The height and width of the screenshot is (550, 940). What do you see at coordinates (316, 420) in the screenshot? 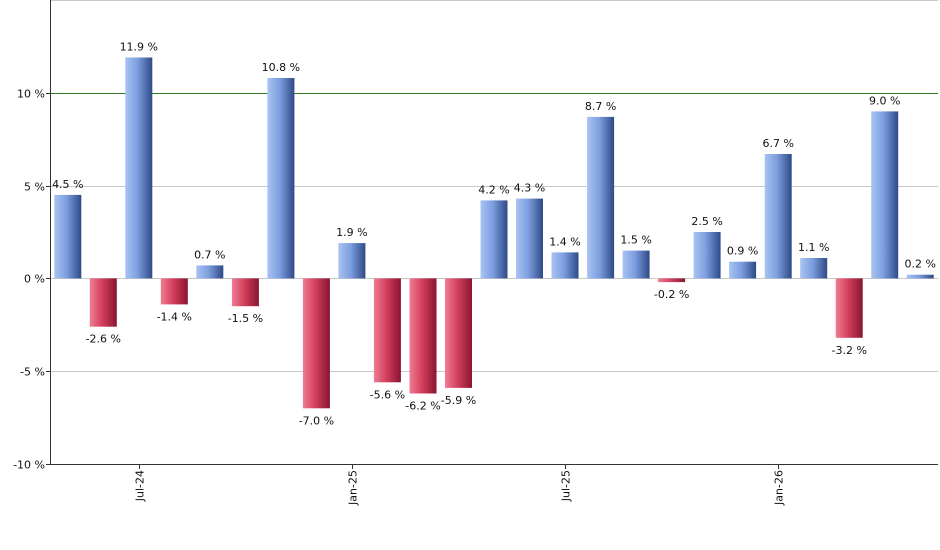
I see `data-label: -7.0 %` at bounding box center [316, 420].